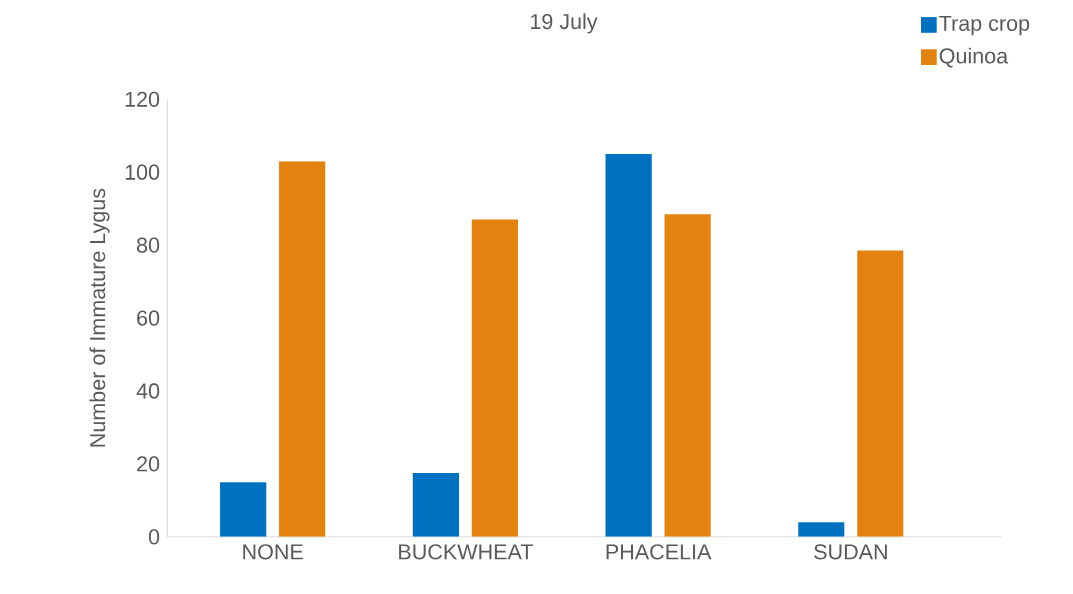  I want to click on x-tick-label: PHACELIA, so click(659, 552).